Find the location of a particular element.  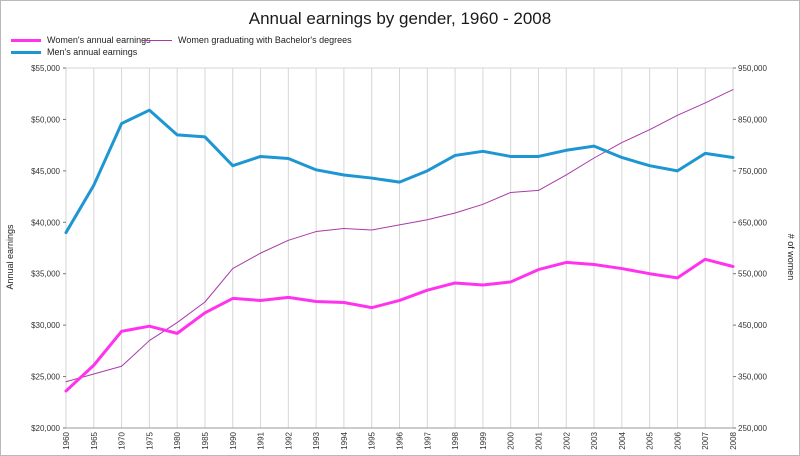

x-tick-label: 1991 is located at coordinates (261, 440).